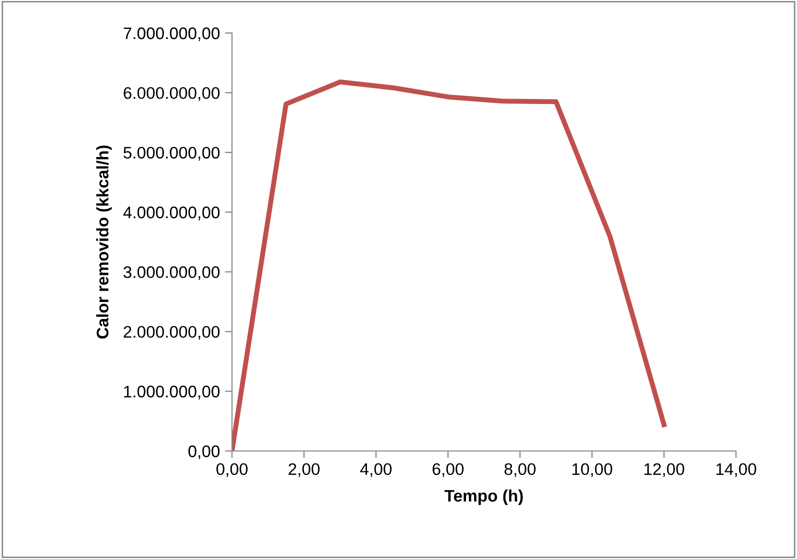  Describe the element at coordinates (172, 94) in the screenshot. I see `y-tick-label: 6.000.000,00` at that location.